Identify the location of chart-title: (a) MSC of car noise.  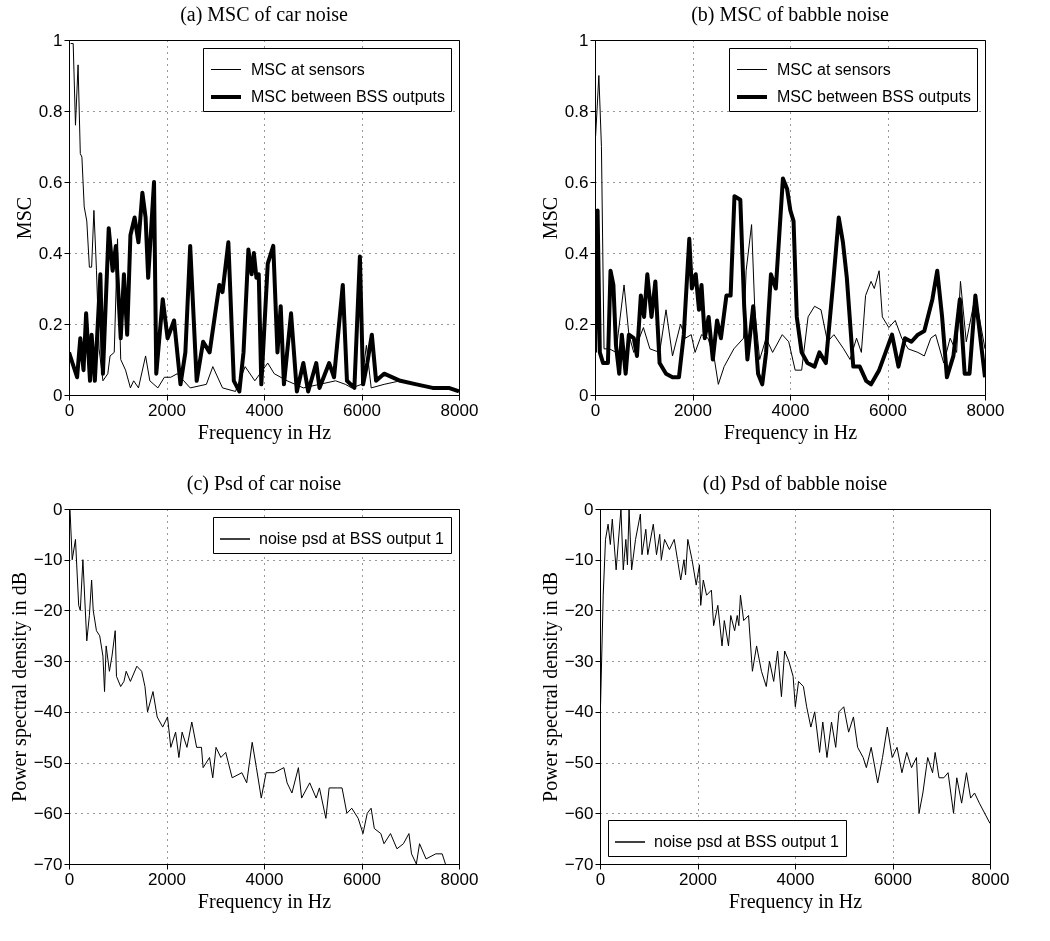
(264, 14).